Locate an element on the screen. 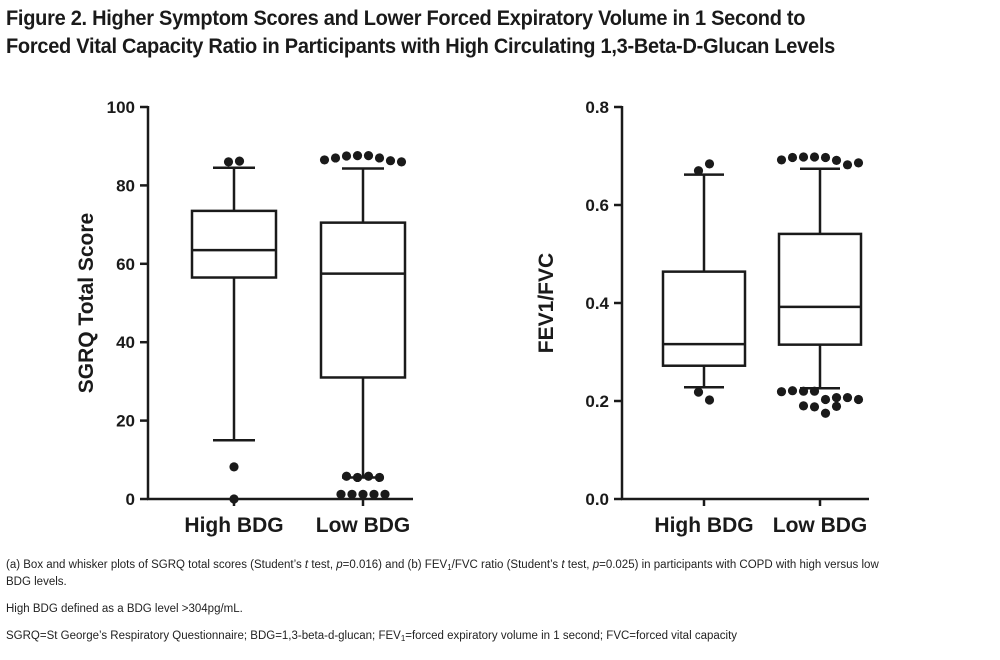 This screenshot has height=660, width=1000. y-axis-label: SGRQ Total Score is located at coordinates (86, 303).